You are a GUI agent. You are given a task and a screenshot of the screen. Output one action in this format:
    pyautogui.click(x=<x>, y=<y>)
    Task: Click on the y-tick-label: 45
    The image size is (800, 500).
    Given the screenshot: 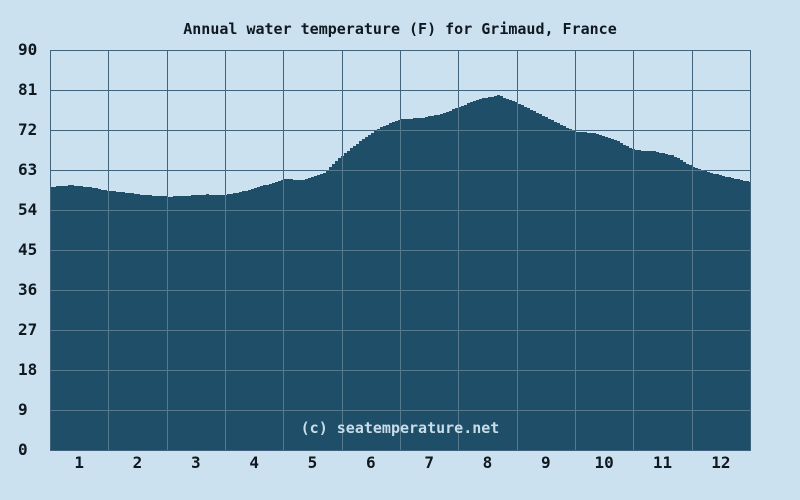 What is the action you would take?
    pyautogui.click(x=27, y=249)
    